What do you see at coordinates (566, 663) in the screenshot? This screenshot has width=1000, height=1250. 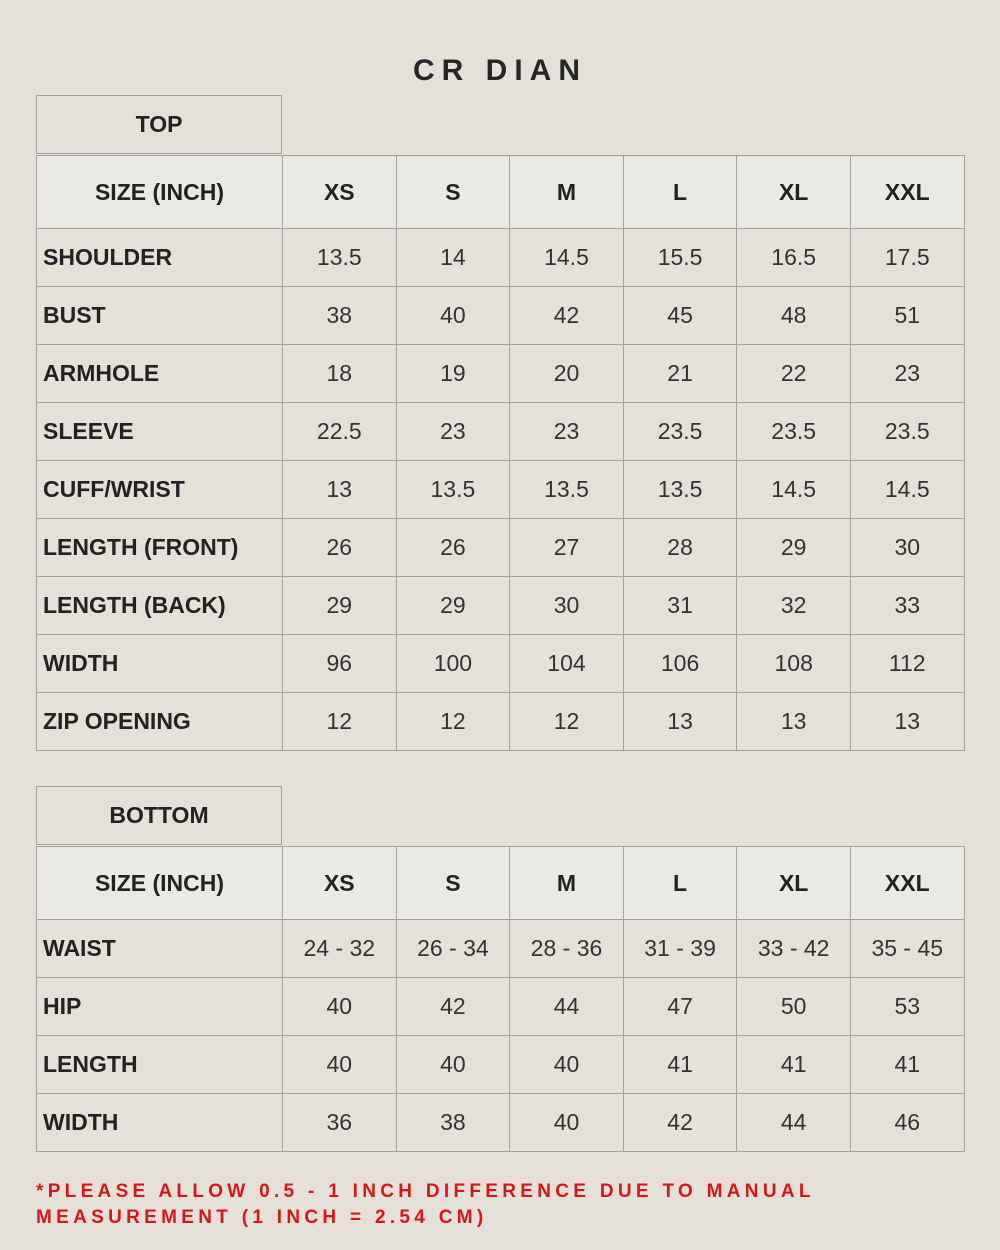 I see `cell-value: 104` at bounding box center [566, 663].